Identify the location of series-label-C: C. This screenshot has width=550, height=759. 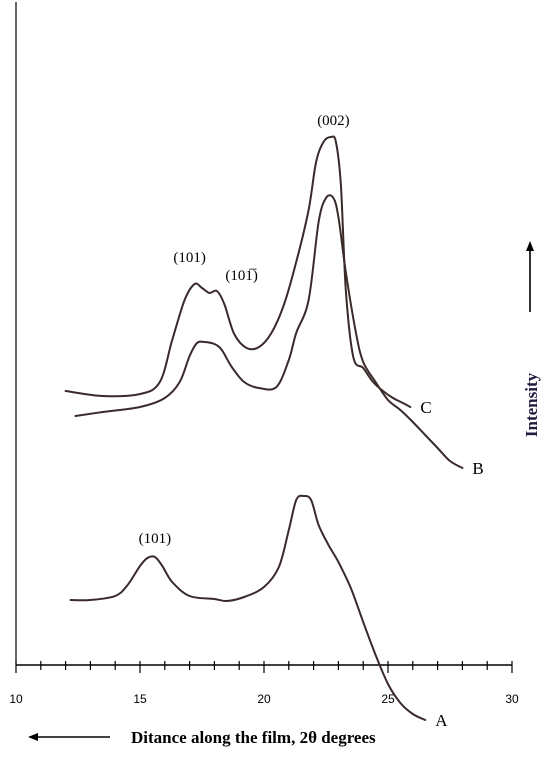
(425, 407).